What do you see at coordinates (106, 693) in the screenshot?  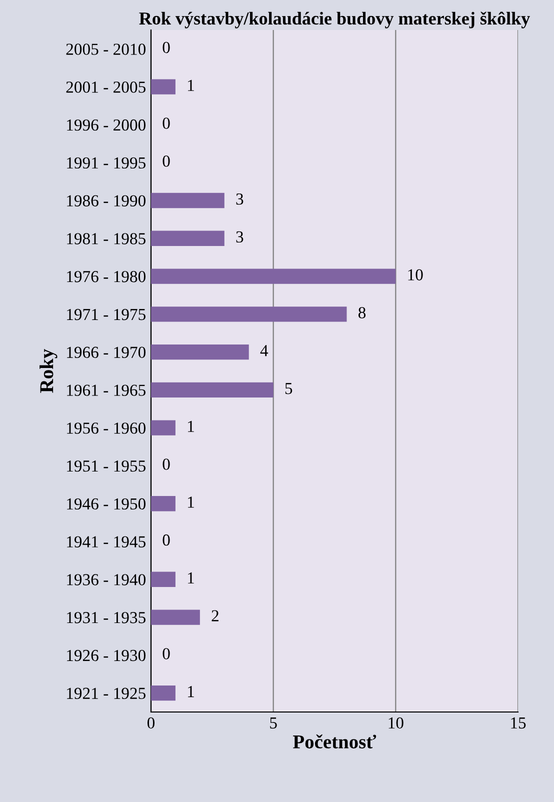 I see `y-tick-label: 1921 - 1925` at bounding box center [106, 693].